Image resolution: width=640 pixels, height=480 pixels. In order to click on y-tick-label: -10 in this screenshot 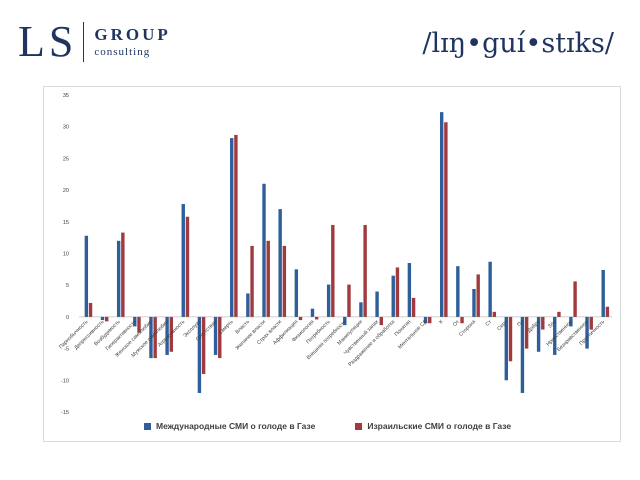, I will do `click(65, 381)`.